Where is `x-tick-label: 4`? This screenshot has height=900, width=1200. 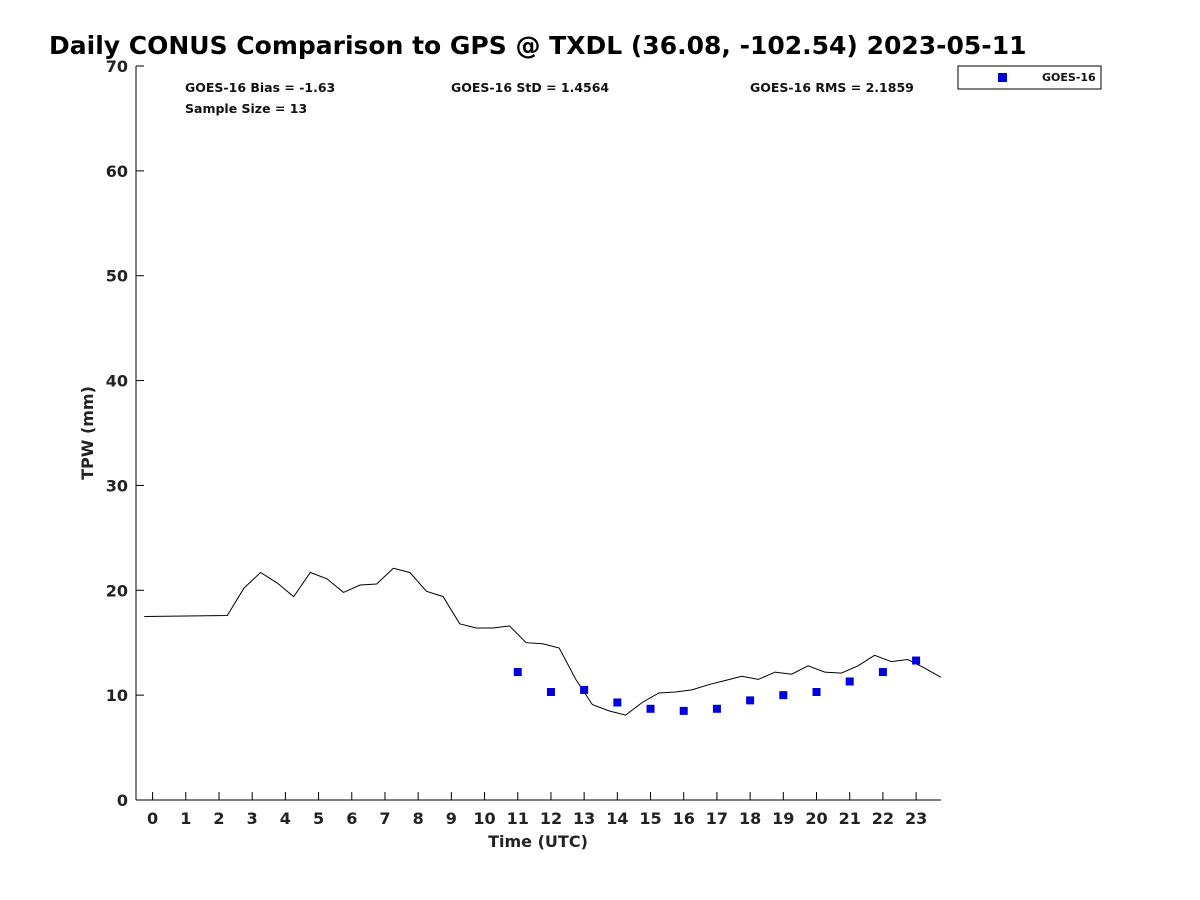 x-tick-label: 4 is located at coordinates (285, 818).